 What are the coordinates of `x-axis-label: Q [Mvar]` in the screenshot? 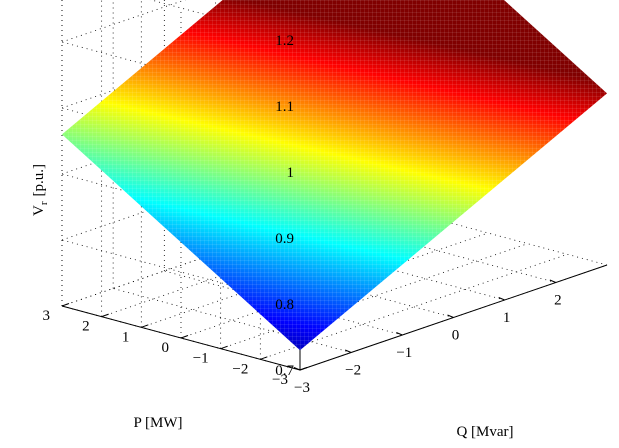 It's located at (484, 432).